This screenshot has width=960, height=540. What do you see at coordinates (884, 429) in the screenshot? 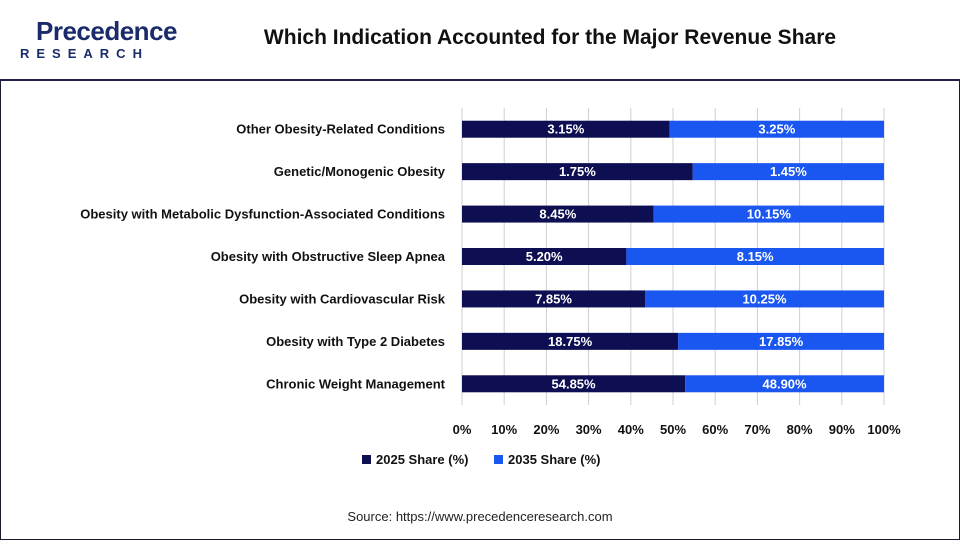
I see `x-tick-label: 100%` at bounding box center [884, 429].